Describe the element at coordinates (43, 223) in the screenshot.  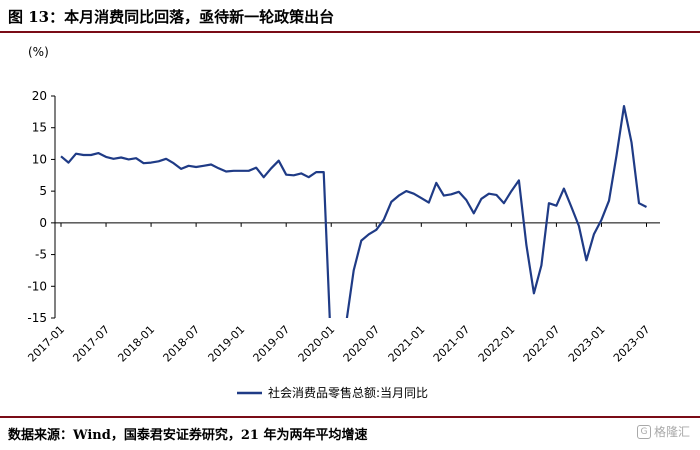
I see `y-tick-label: 0` at that location.